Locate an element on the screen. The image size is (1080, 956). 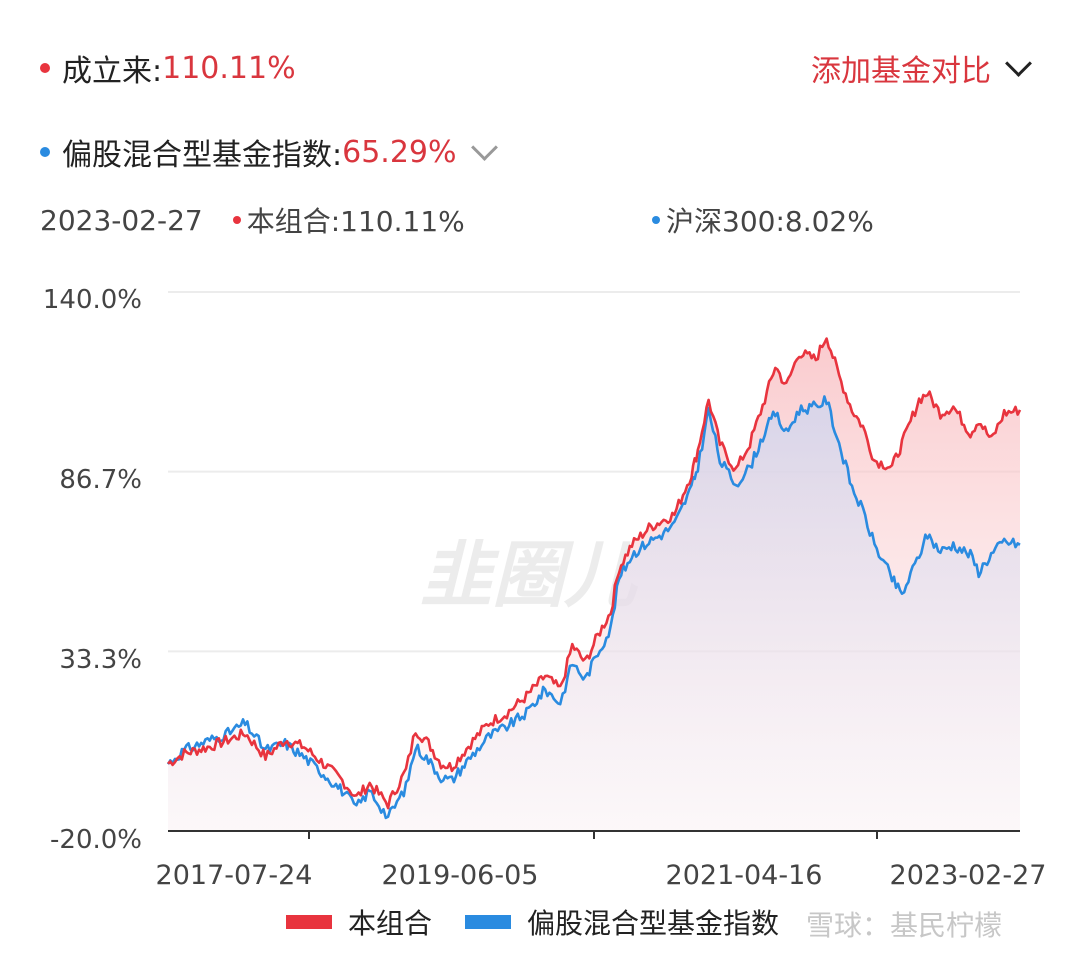
watermark-logo: 韭圈儿 is located at coordinates (529, 575).